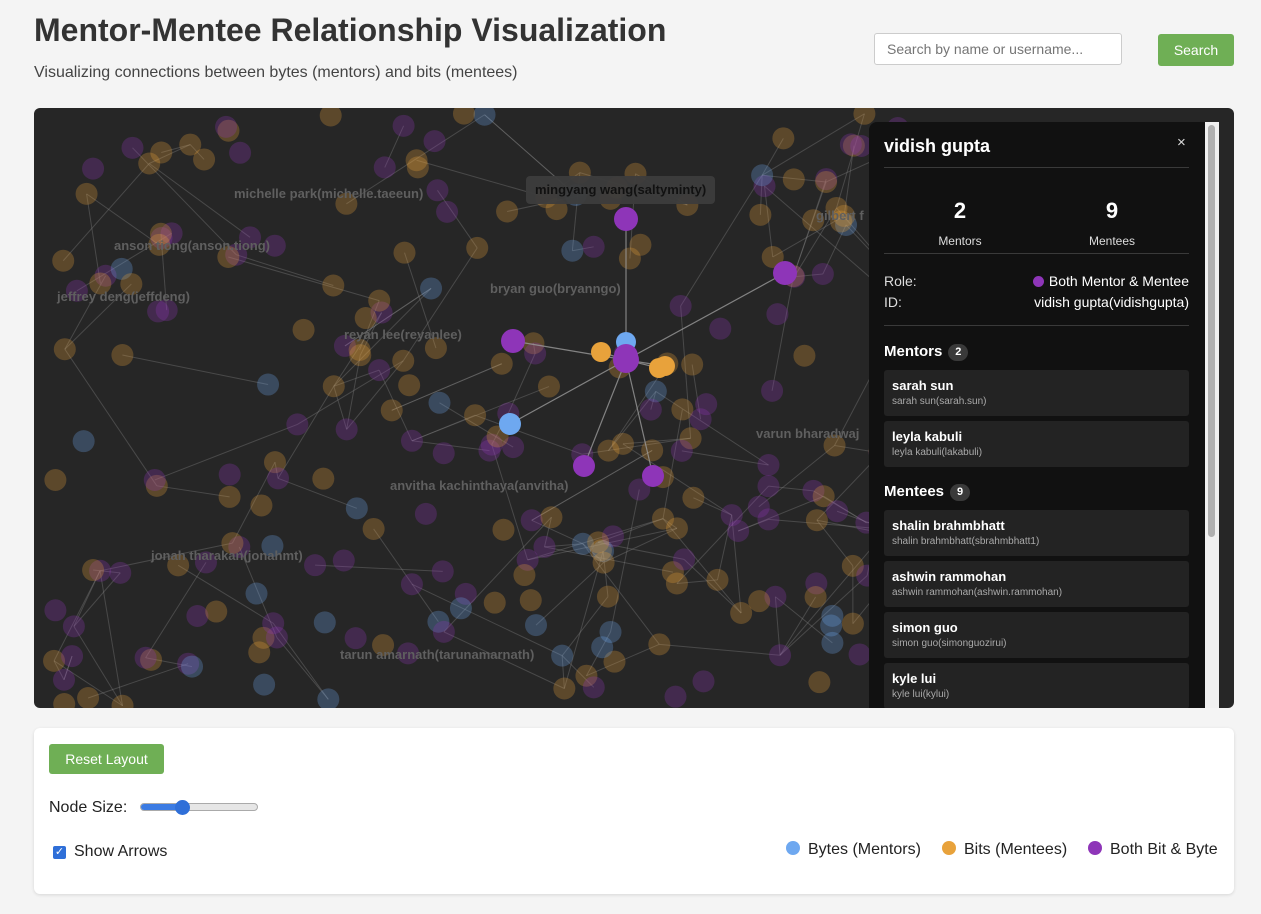  I want to click on panel-scrollbar, so click(1212, 415).